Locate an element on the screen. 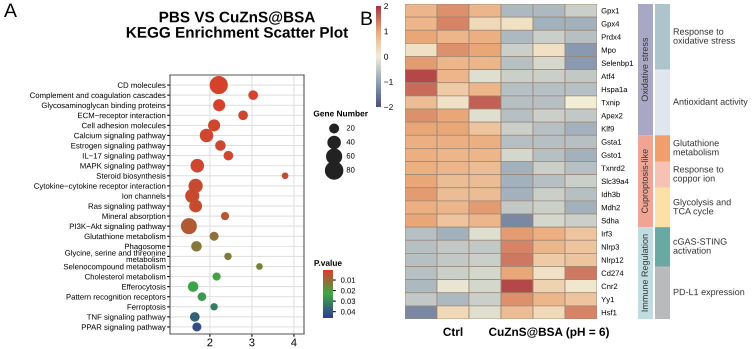 The image size is (756, 349). color-bar-label: −1 is located at coordinates (388, 82).